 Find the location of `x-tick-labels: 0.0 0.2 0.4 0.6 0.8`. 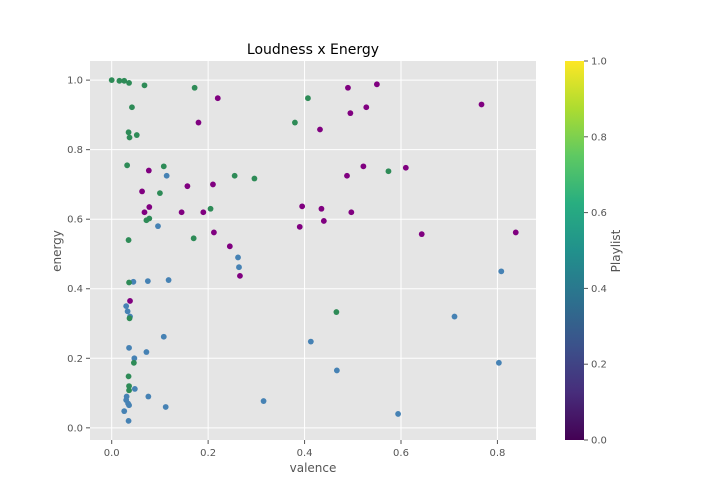

x-tick-labels: 0.0 0.2 0.4 0.6 0.8 is located at coordinates (304, 449).